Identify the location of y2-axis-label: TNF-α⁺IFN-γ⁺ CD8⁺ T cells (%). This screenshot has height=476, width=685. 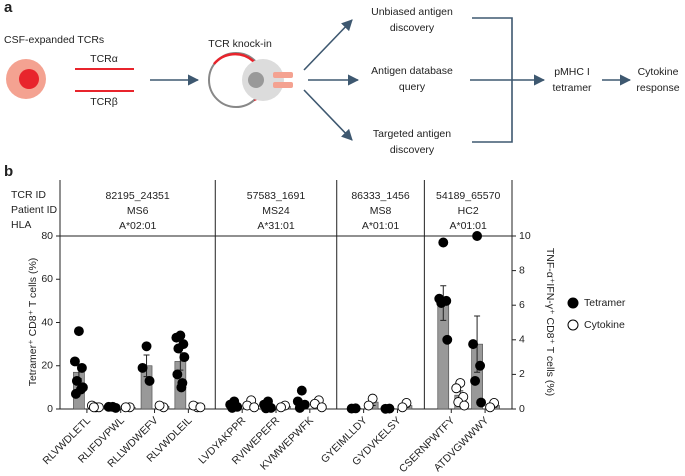
(550, 322).